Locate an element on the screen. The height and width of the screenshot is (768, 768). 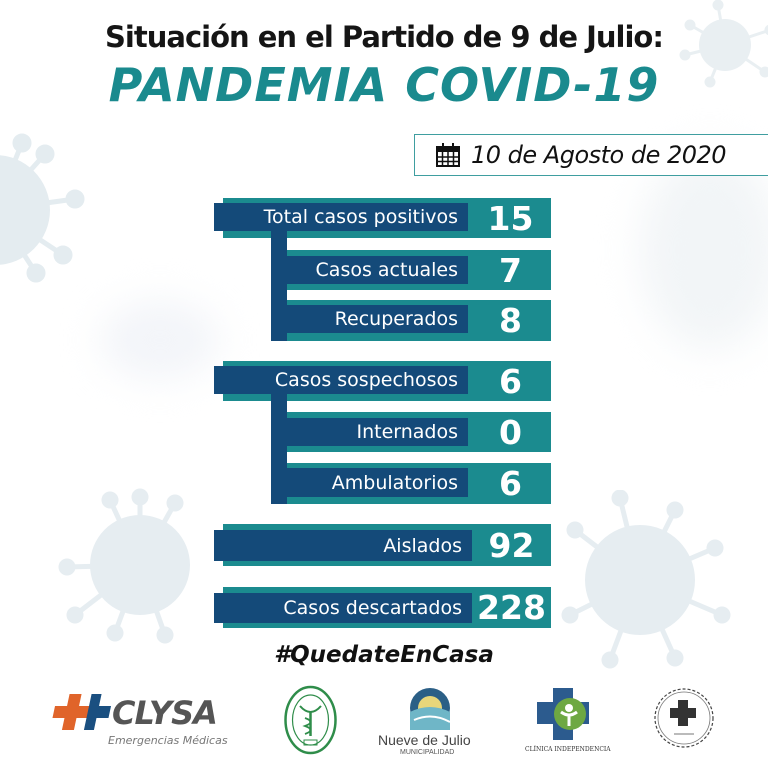
stat-value: 92 is located at coordinates (511, 545).